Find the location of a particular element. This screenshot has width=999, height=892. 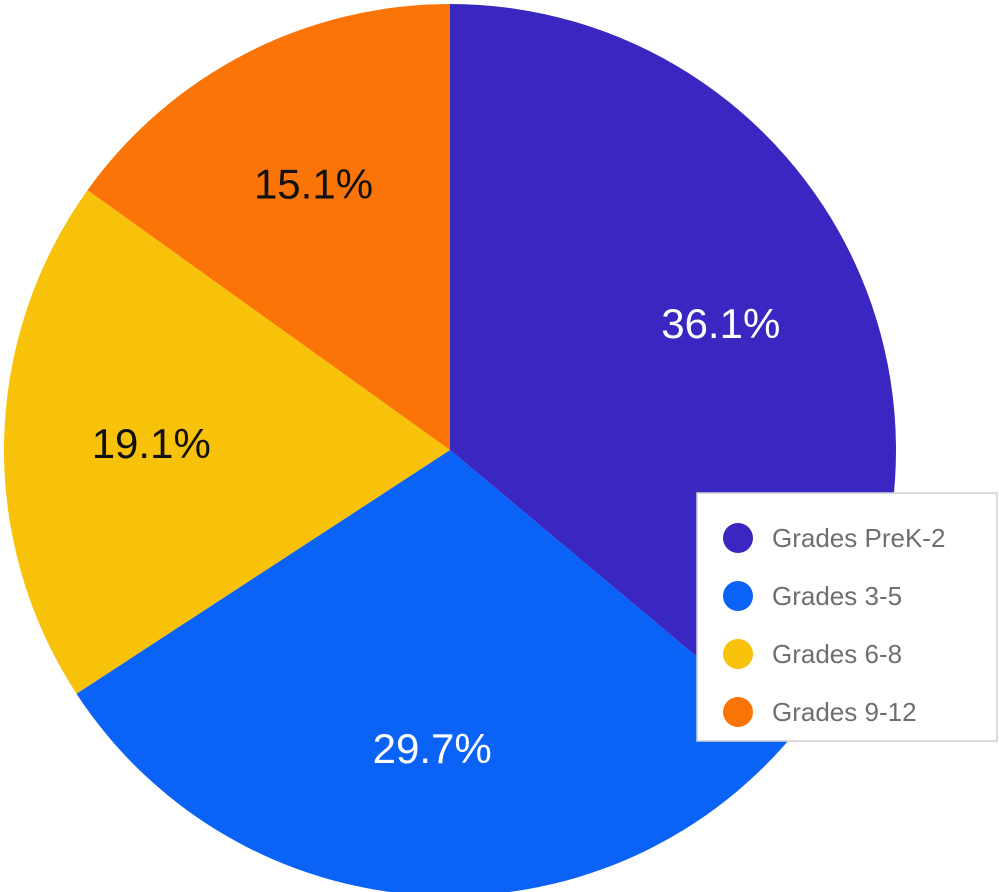

slice-value-label: 29.7% is located at coordinates (432, 748).